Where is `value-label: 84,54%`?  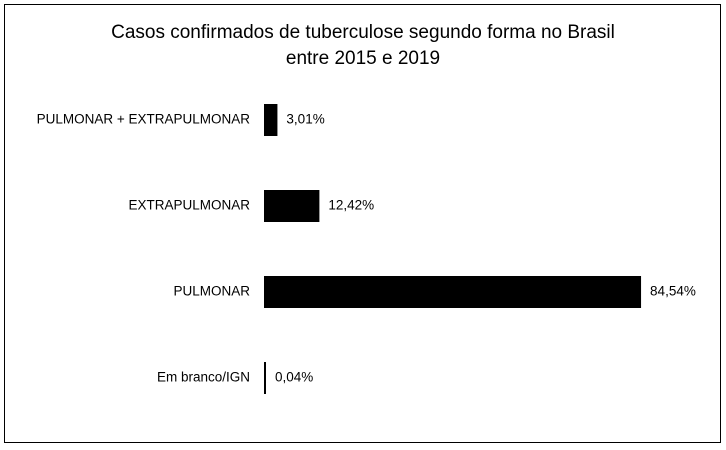 value-label: 84,54% is located at coordinates (673, 291).